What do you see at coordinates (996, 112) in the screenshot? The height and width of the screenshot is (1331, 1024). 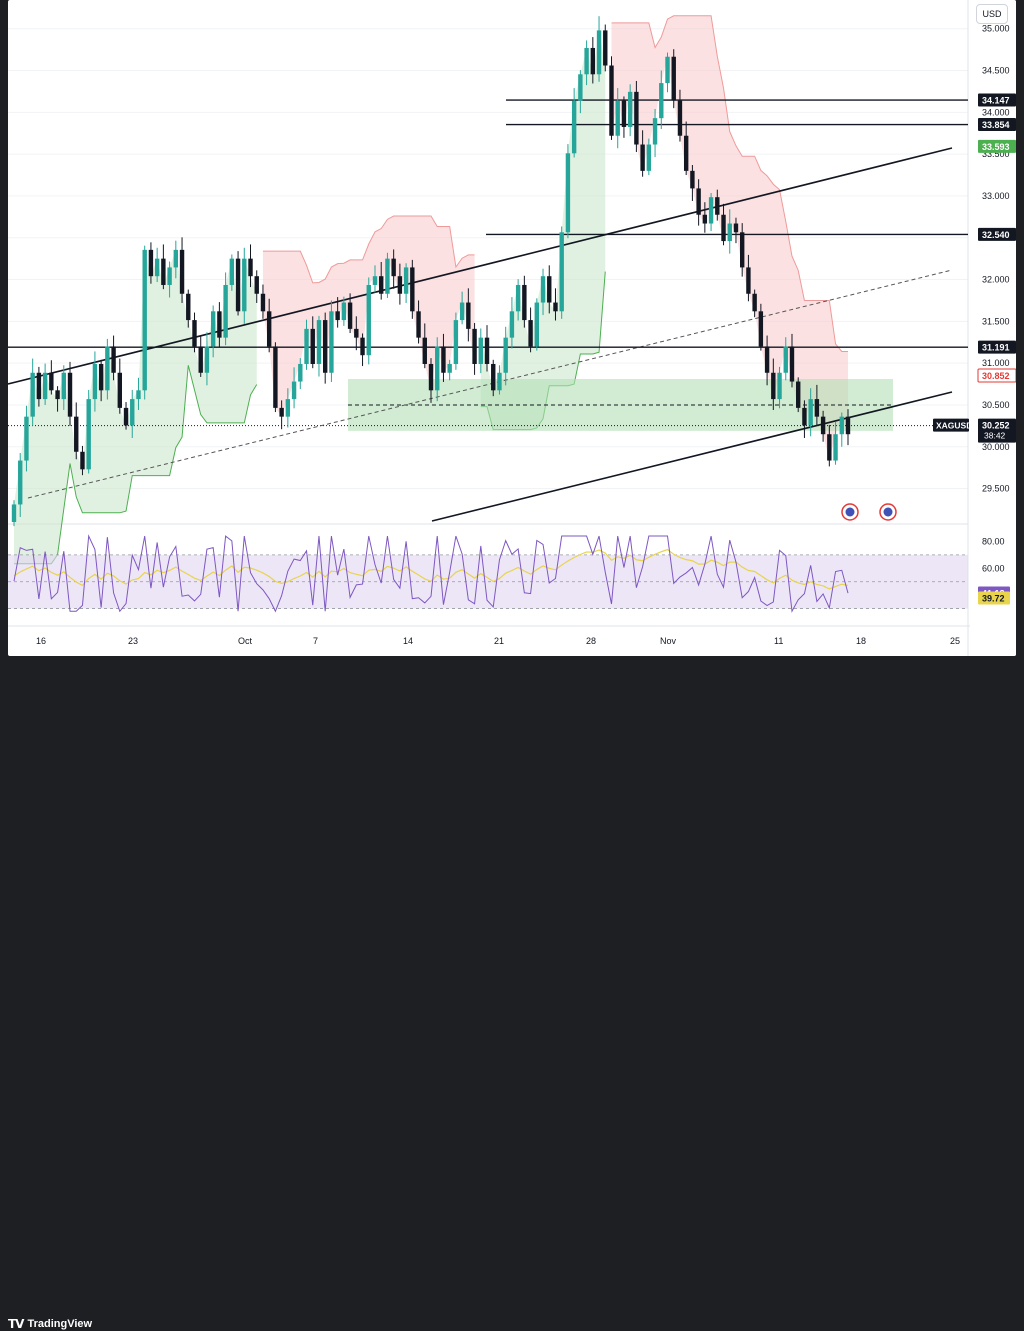 I see `y-tick-label: 34.000` at bounding box center [996, 112].